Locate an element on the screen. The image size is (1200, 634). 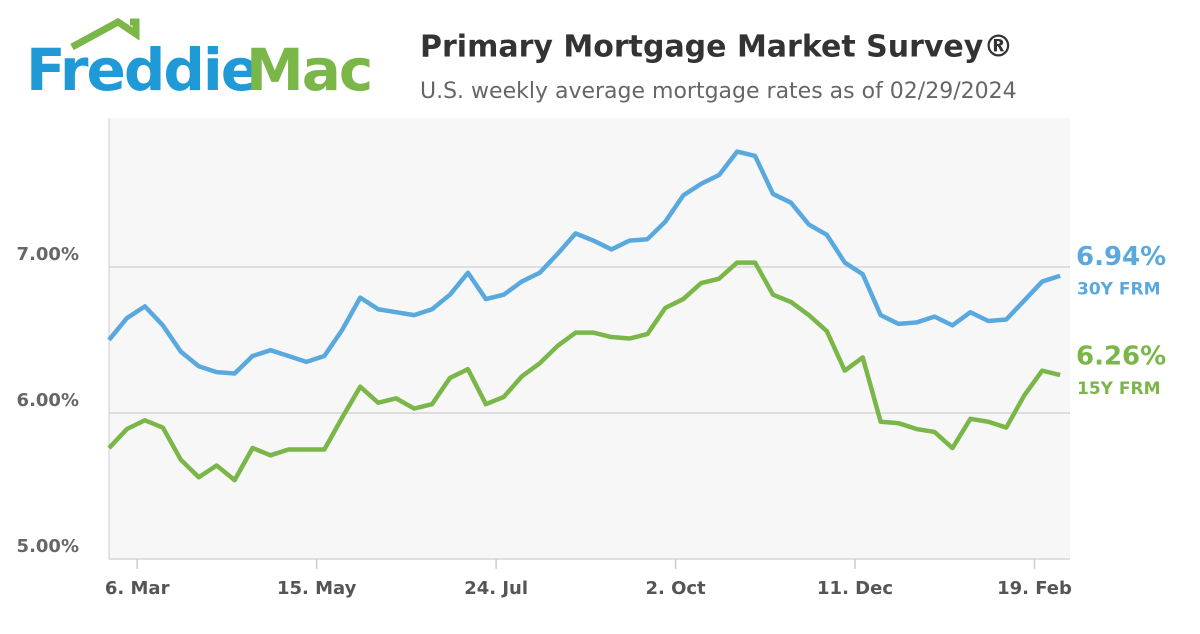
x-tick-label: 15. May is located at coordinates (317, 588).